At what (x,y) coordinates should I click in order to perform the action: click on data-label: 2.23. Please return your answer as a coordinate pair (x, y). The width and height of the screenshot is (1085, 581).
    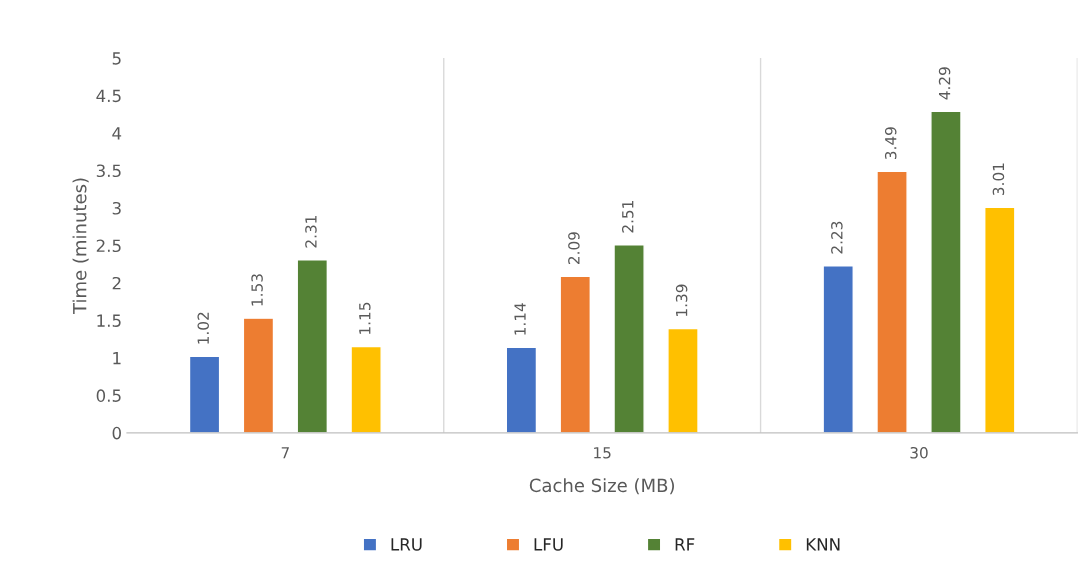
    Looking at the image, I should click on (837, 237).